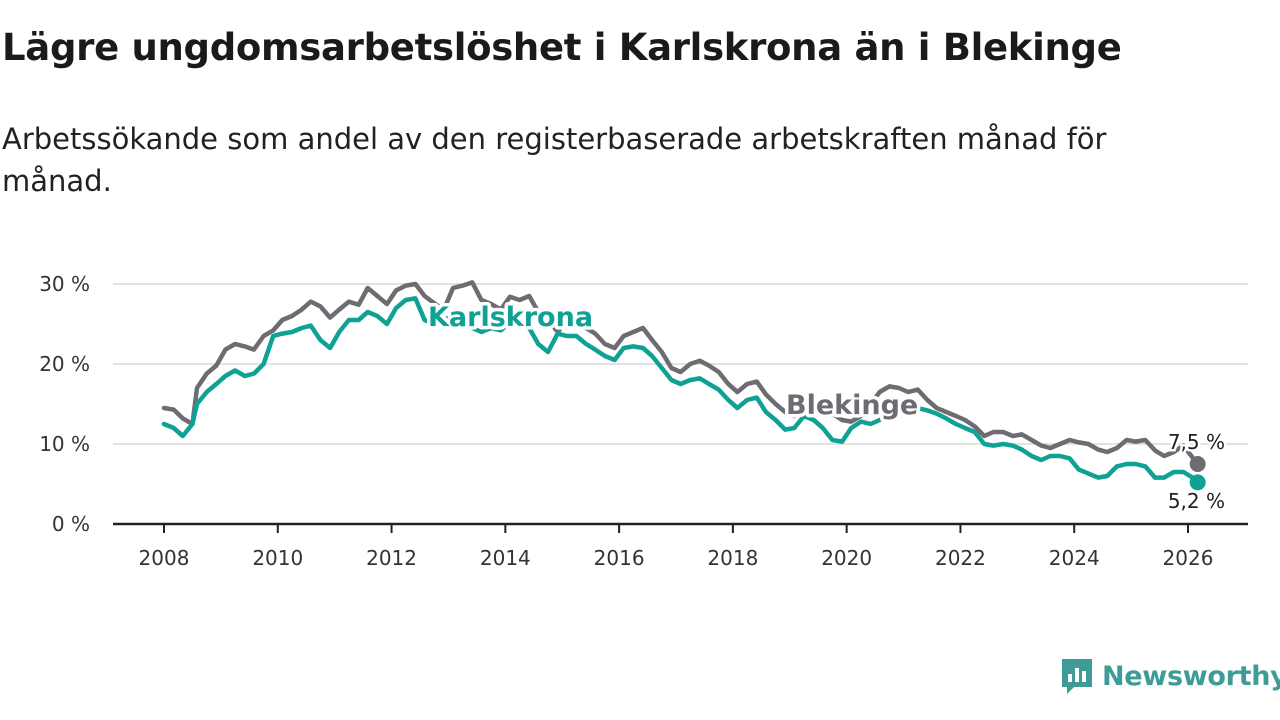 This screenshot has width=1280, height=720. I want to click on end-marker-blekinge, so click(1197, 464).